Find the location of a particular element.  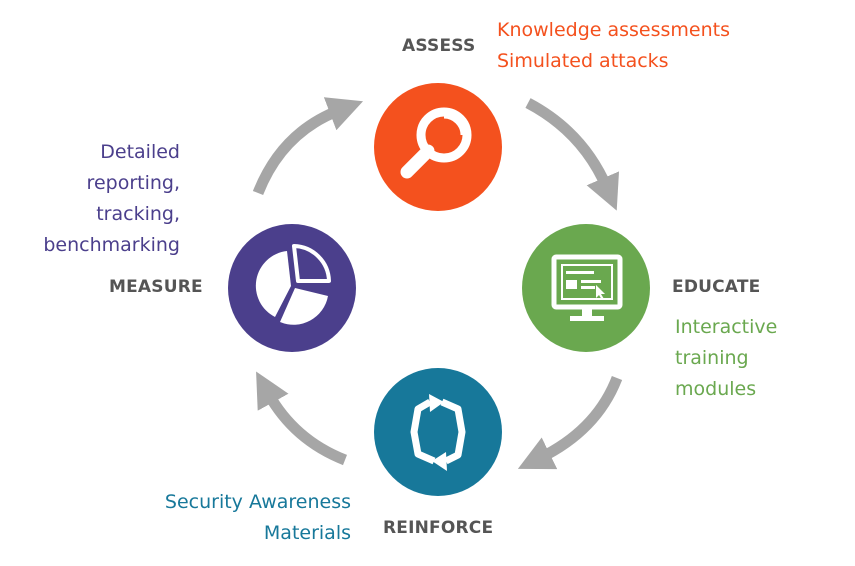

educate-detail-line: modules is located at coordinates (716, 389).